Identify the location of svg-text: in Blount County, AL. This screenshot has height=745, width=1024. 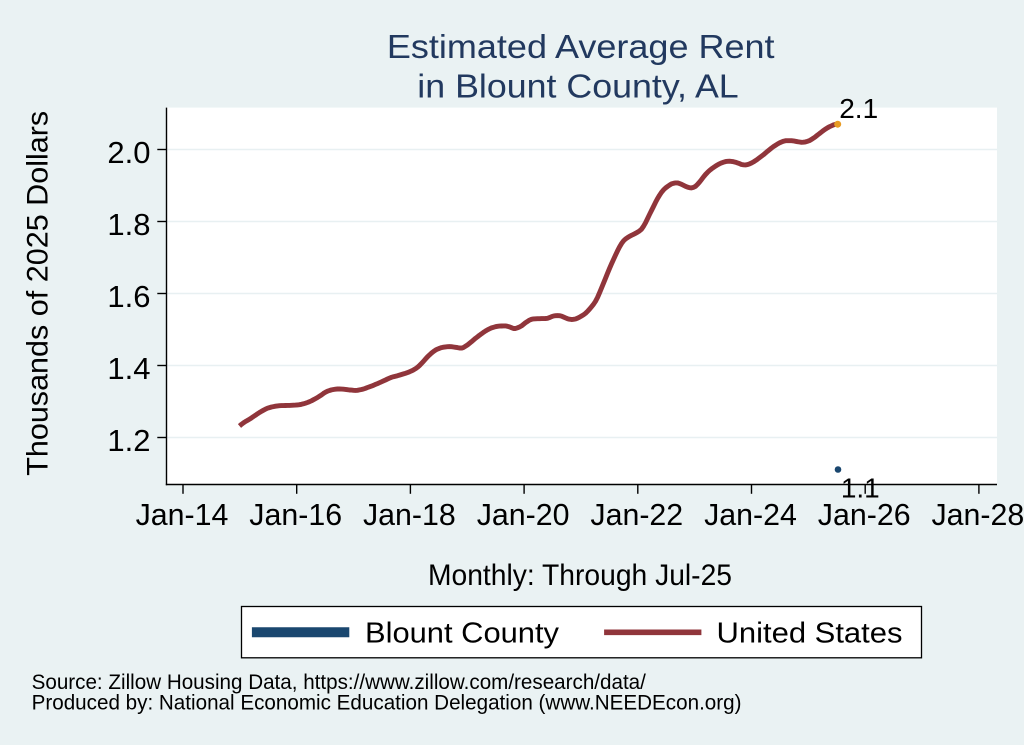
(577, 86).